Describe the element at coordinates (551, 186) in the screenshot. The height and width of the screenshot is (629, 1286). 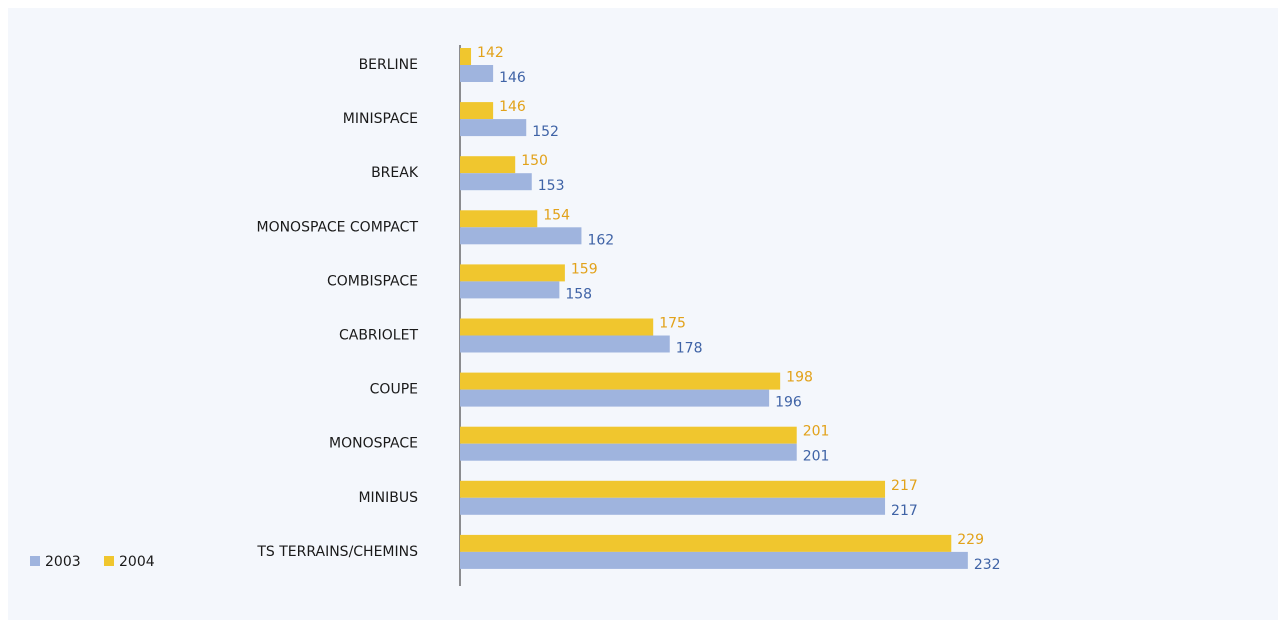
I see `value-label: 153` at that location.